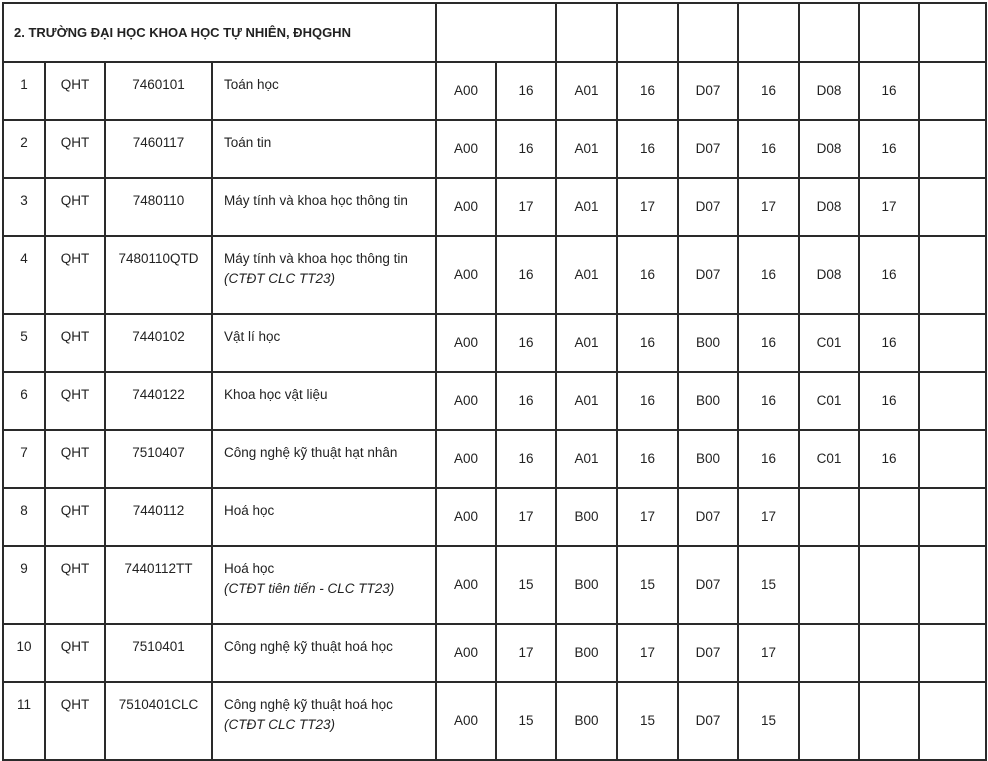 The height and width of the screenshot is (761, 988). Describe the element at coordinates (768, 653) in the screenshot. I see `score-3: 17` at that location.